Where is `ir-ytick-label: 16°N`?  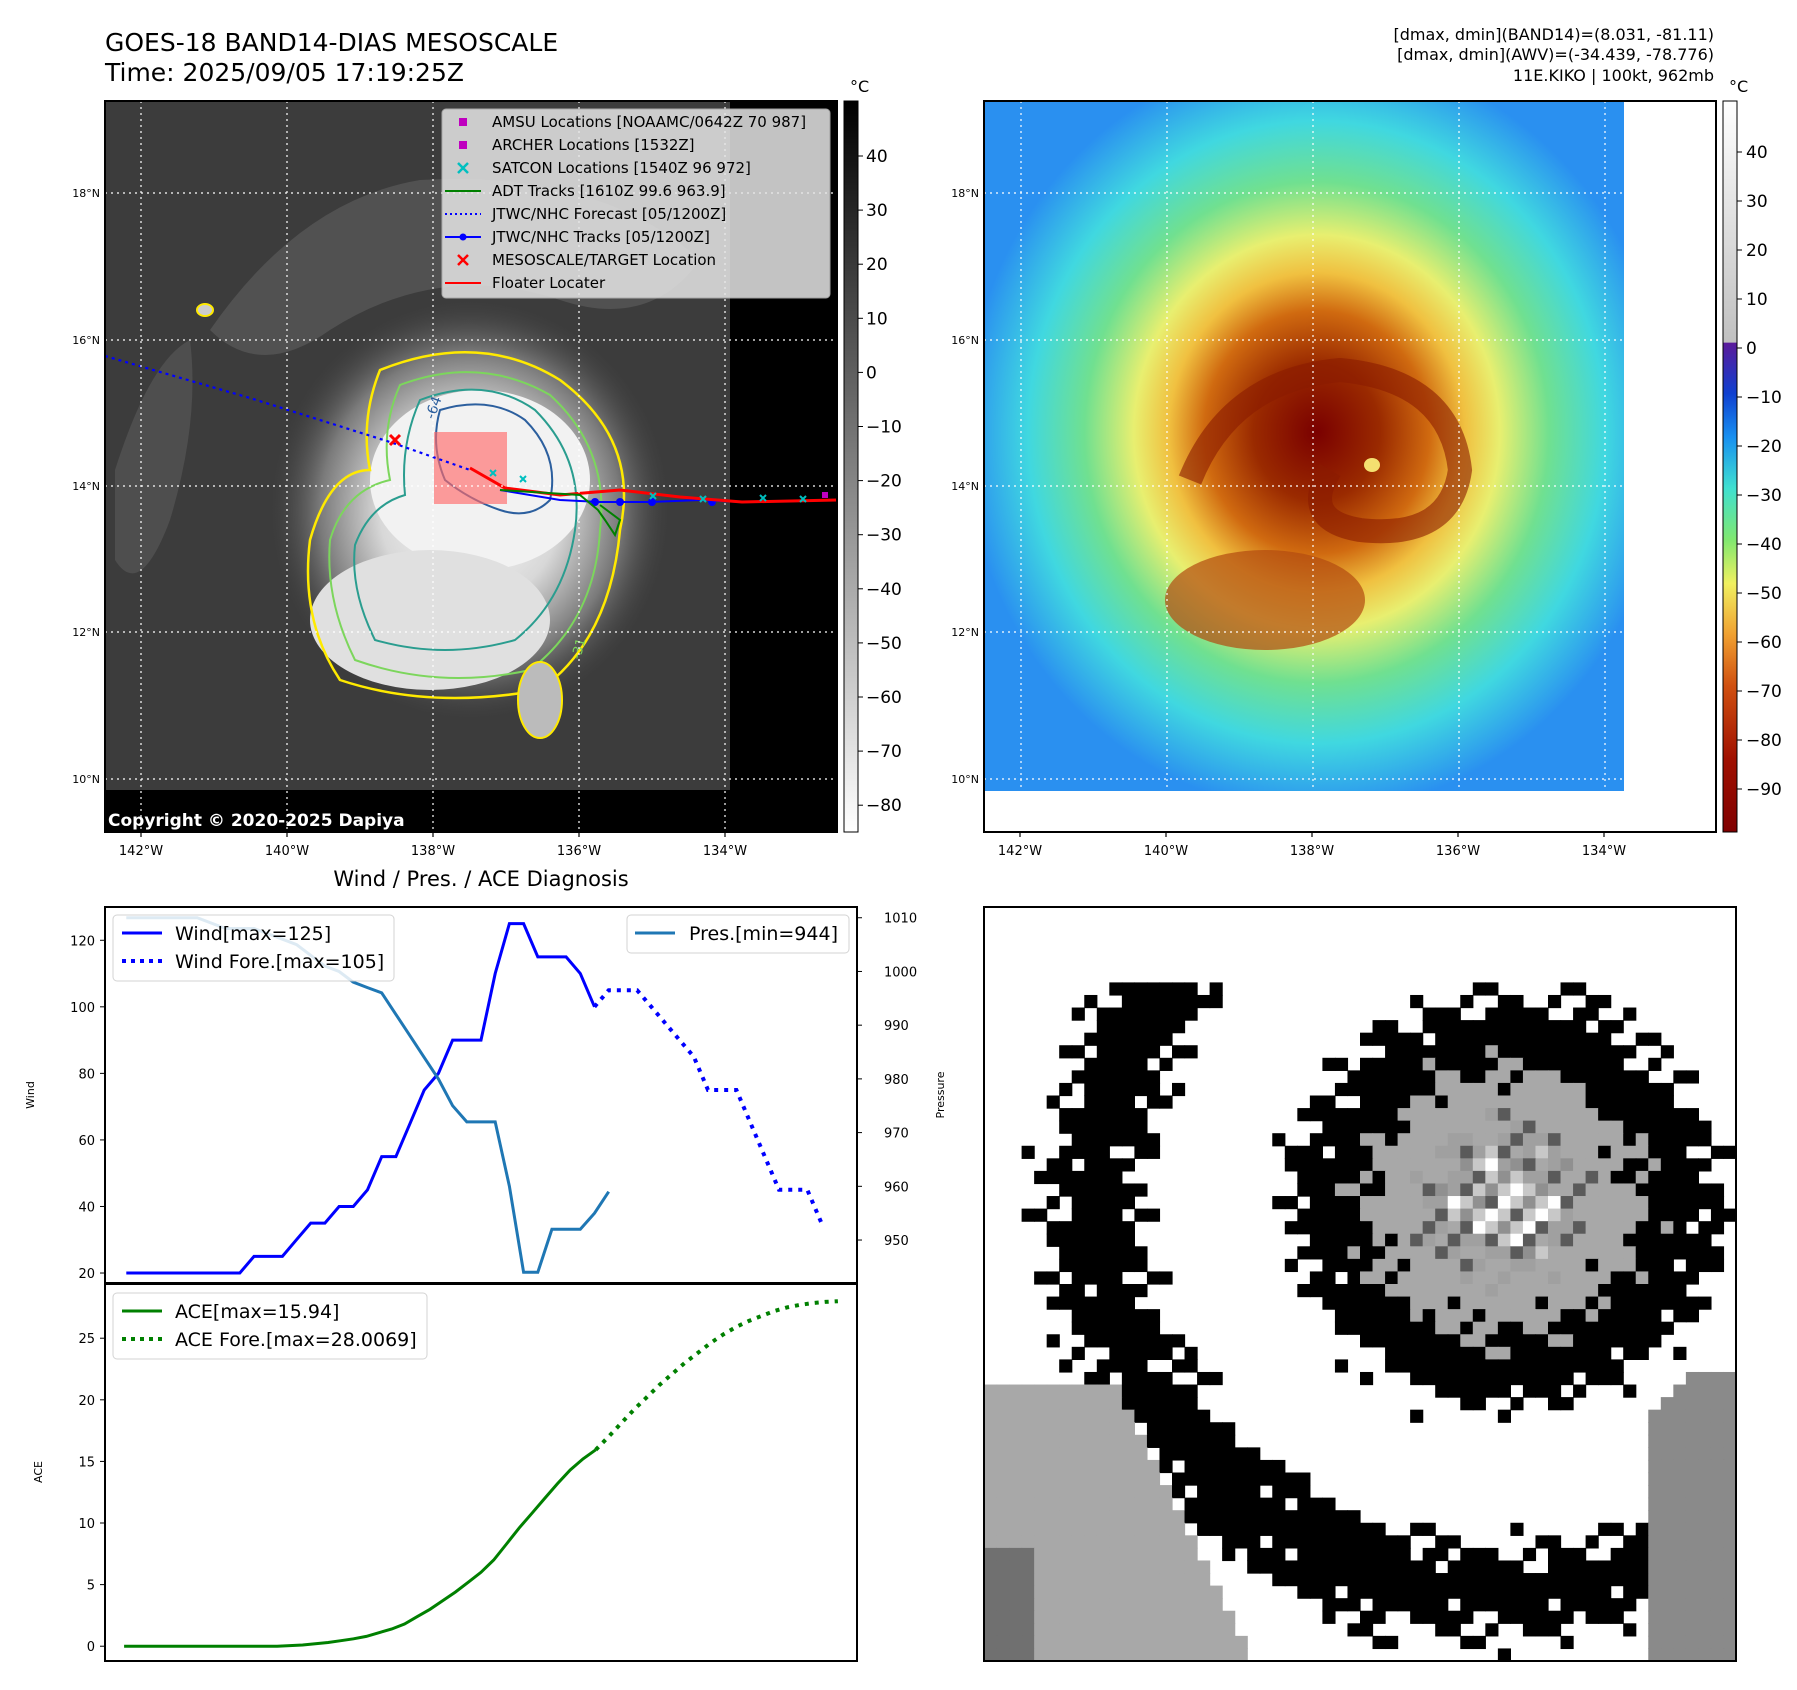 ir-ytick-label: 16°N is located at coordinates (86, 340).